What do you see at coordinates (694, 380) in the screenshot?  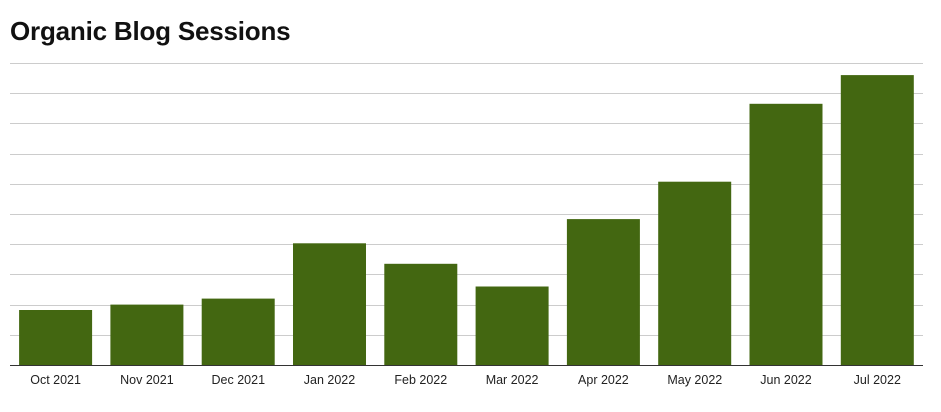 I see `x-tick-label: May 2022` at bounding box center [694, 380].